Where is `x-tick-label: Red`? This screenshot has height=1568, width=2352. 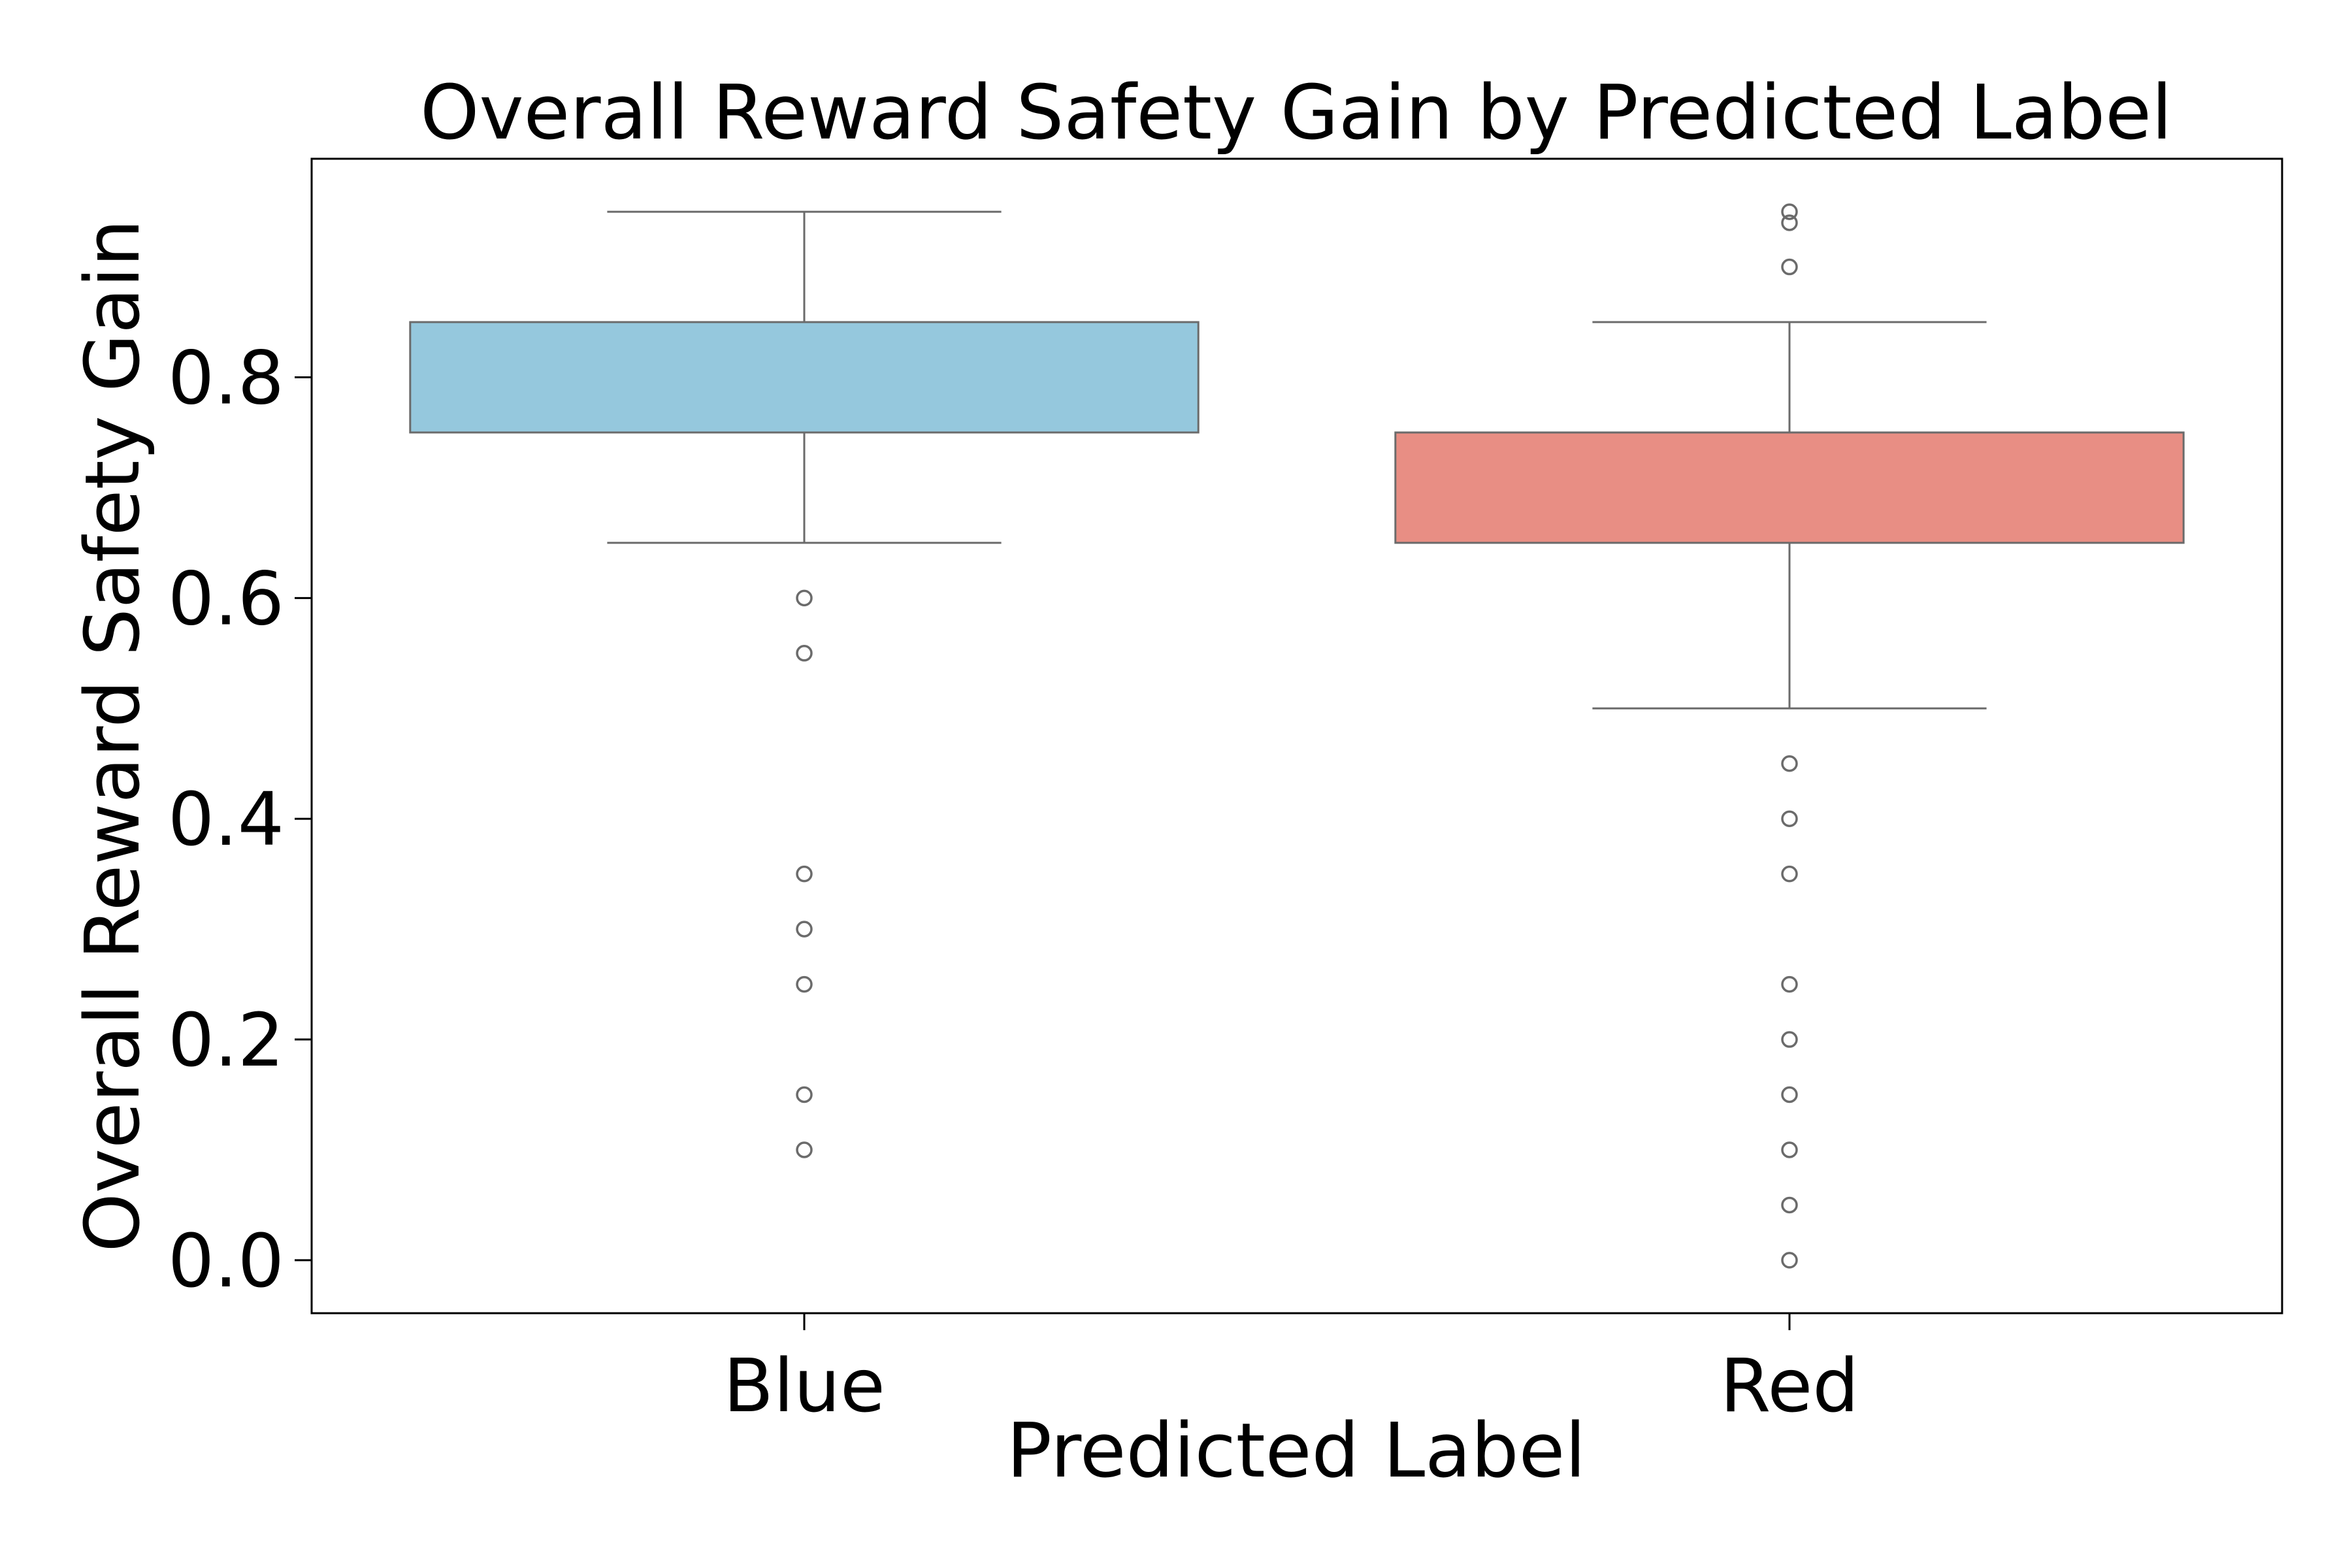
x-tick-label: Red is located at coordinates (1789, 1386).